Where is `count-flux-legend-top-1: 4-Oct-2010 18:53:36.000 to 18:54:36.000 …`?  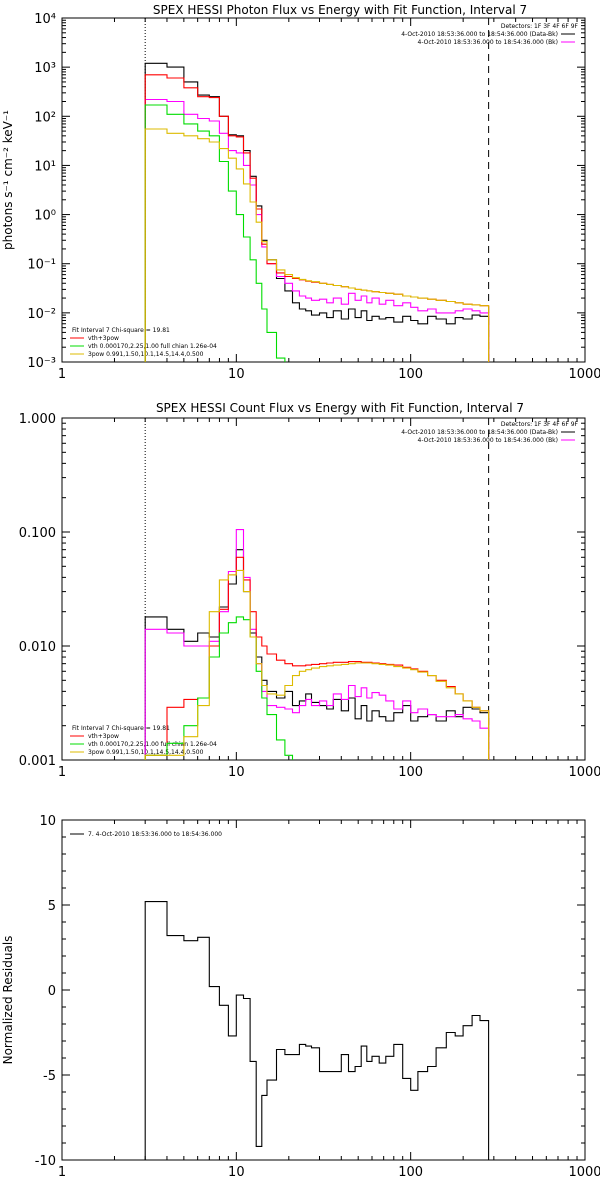 count-flux-legend-top-1: 4-Oct-2010 18:53:36.000 to 18:54:36.000 … is located at coordinates (479, 432).